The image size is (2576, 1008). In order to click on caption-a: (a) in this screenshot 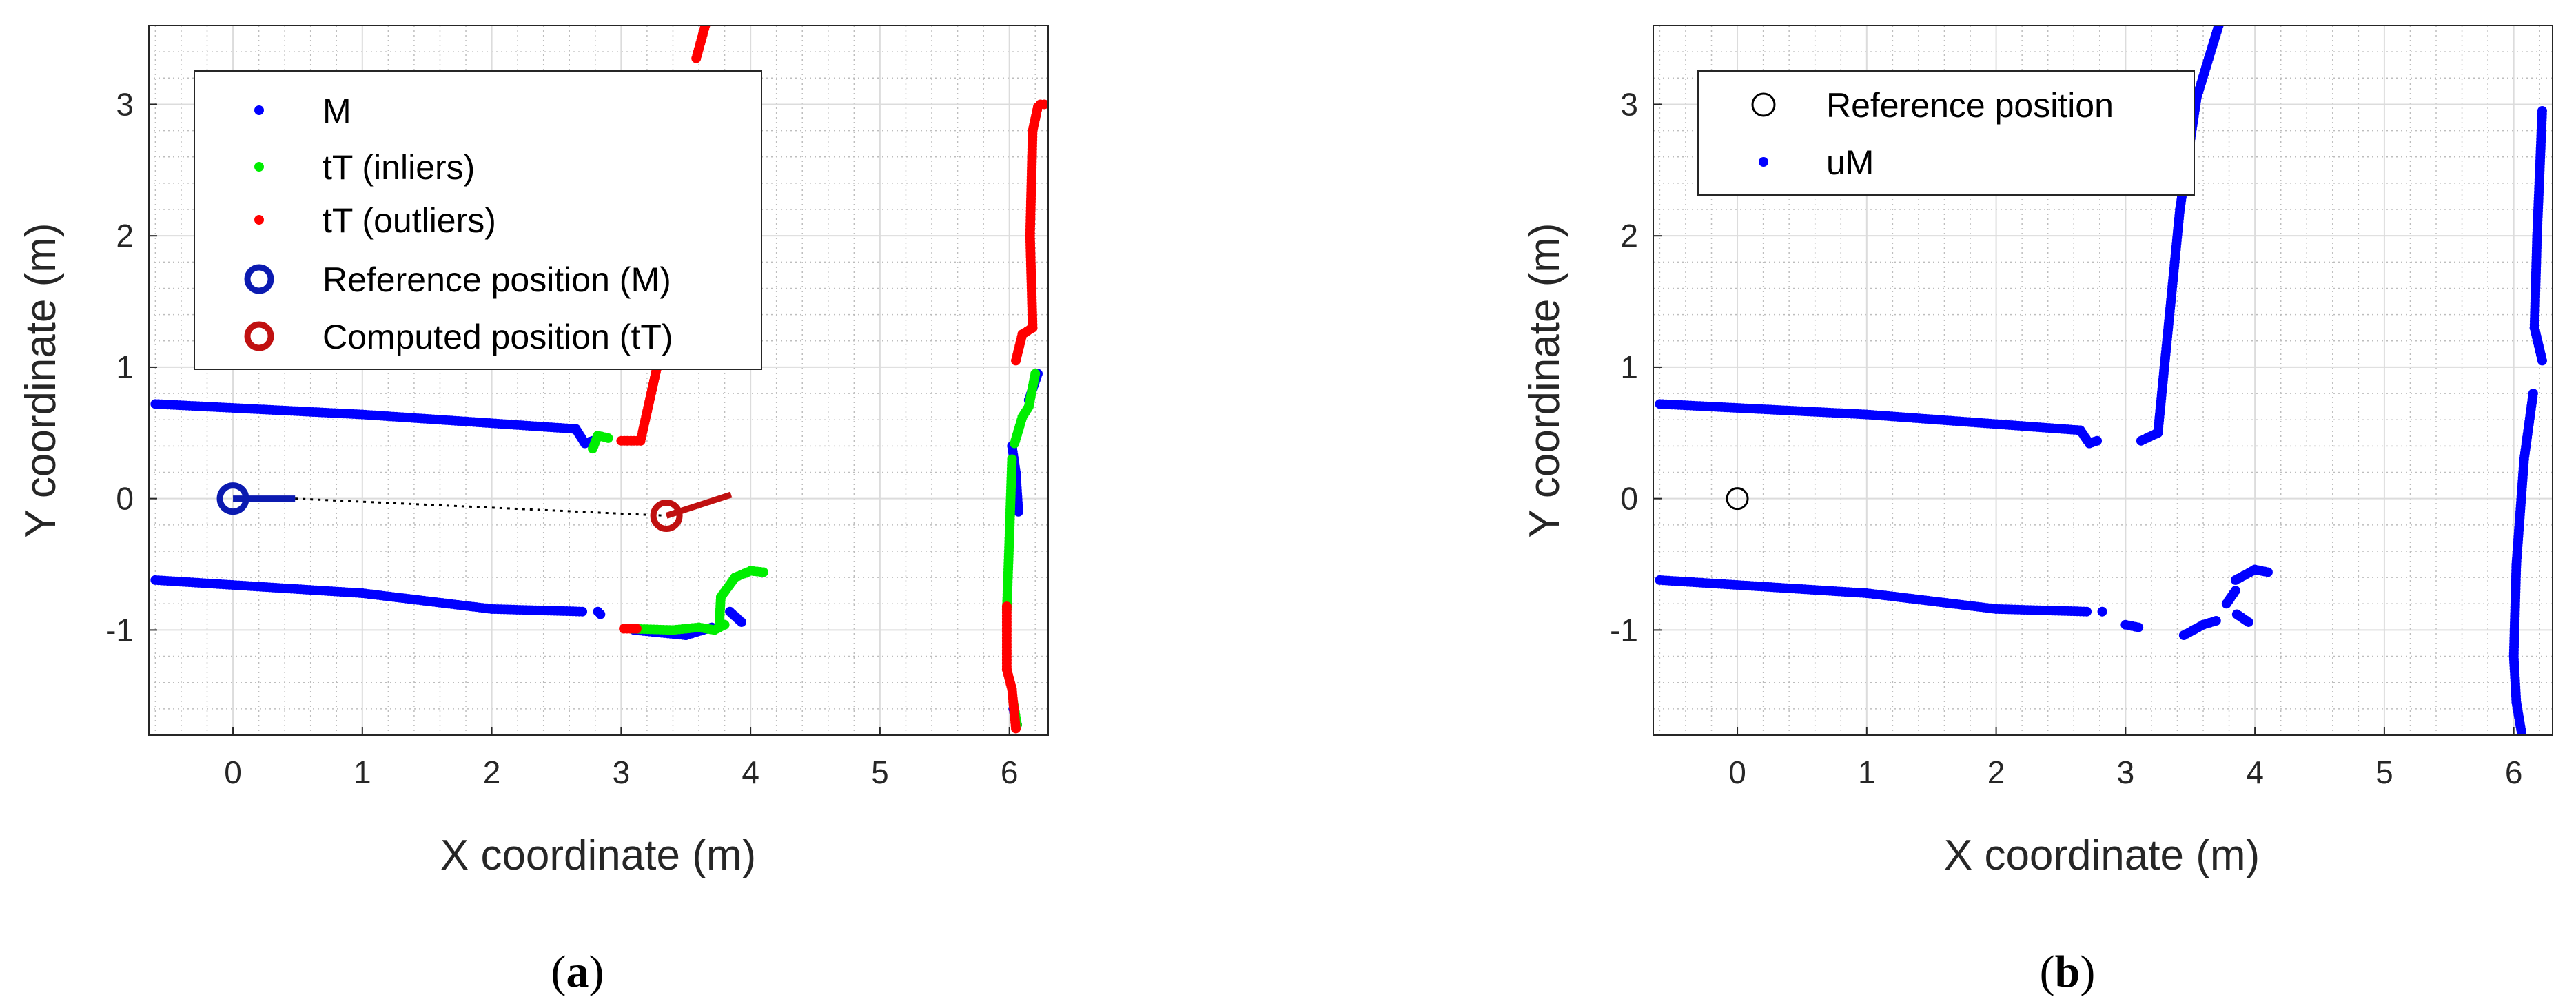, I will do `click(577, 972)`.